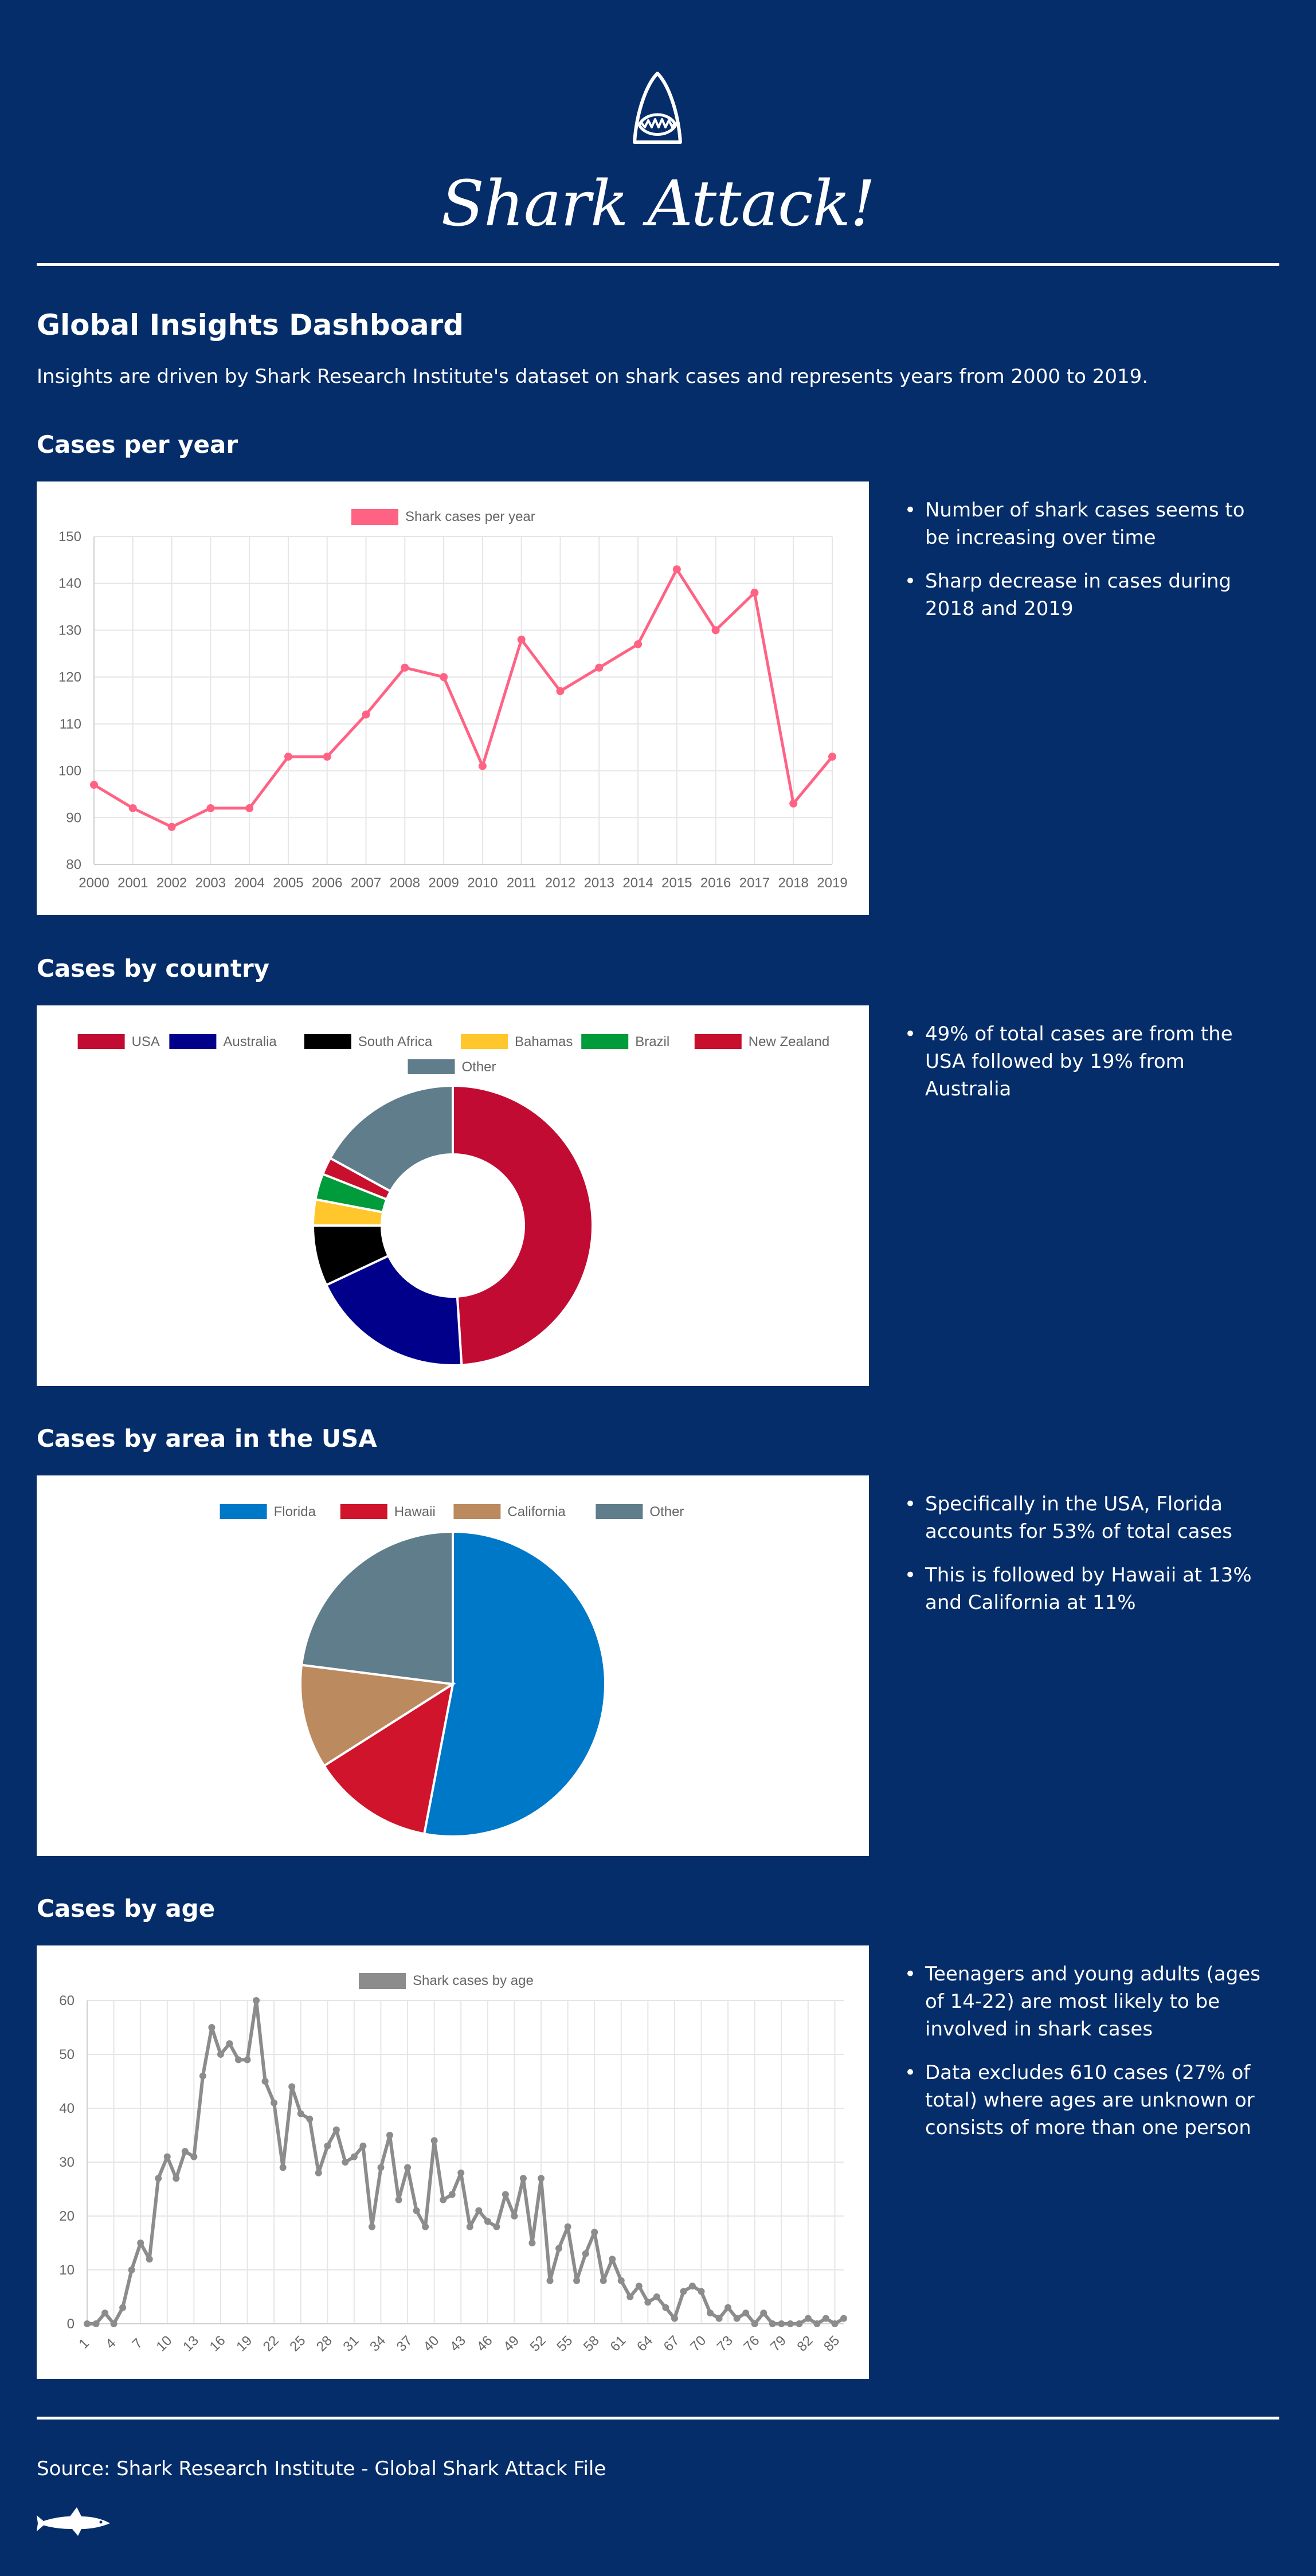 The image size is (1316, 2576). What do you see at coordinates (146, 1042) in the screenshot?
I see `legend-label: USA` at bounding box center [146, 1042].